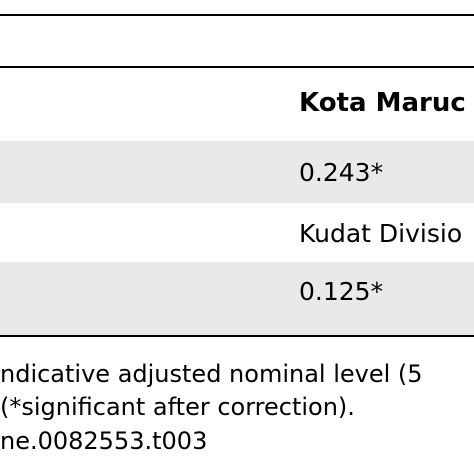 This screenshot has width=474, height=474. What do you see at coordinates (211, 374) in the screenshot?
I see `table-footnote-line: ndicative adjusted nominal level (5` at bounding box center [211, 374].